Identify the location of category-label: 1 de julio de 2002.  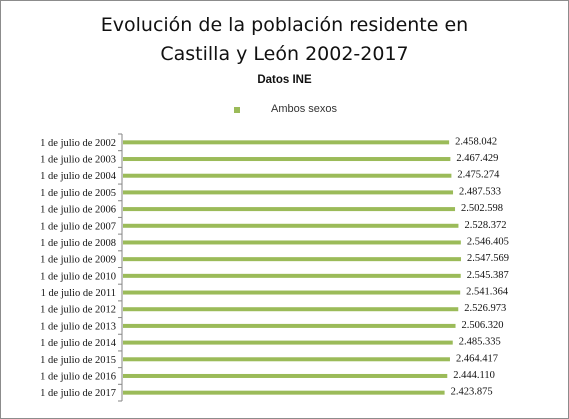
(78, 143).